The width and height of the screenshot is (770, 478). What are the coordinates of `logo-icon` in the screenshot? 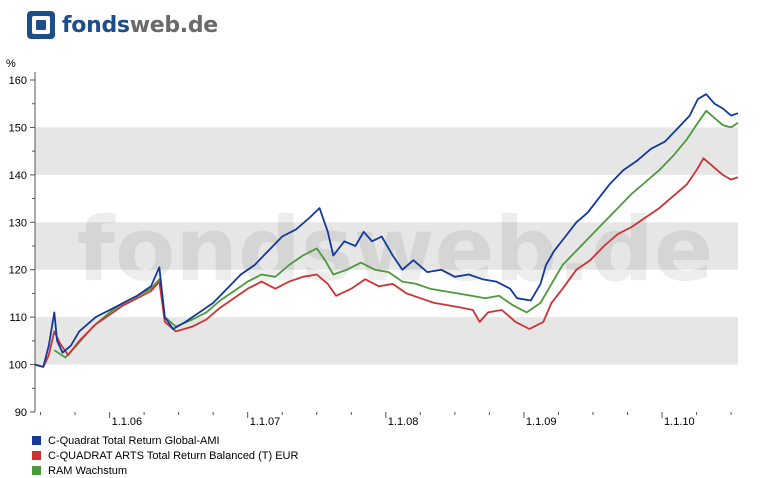 It's located at (41, 25).